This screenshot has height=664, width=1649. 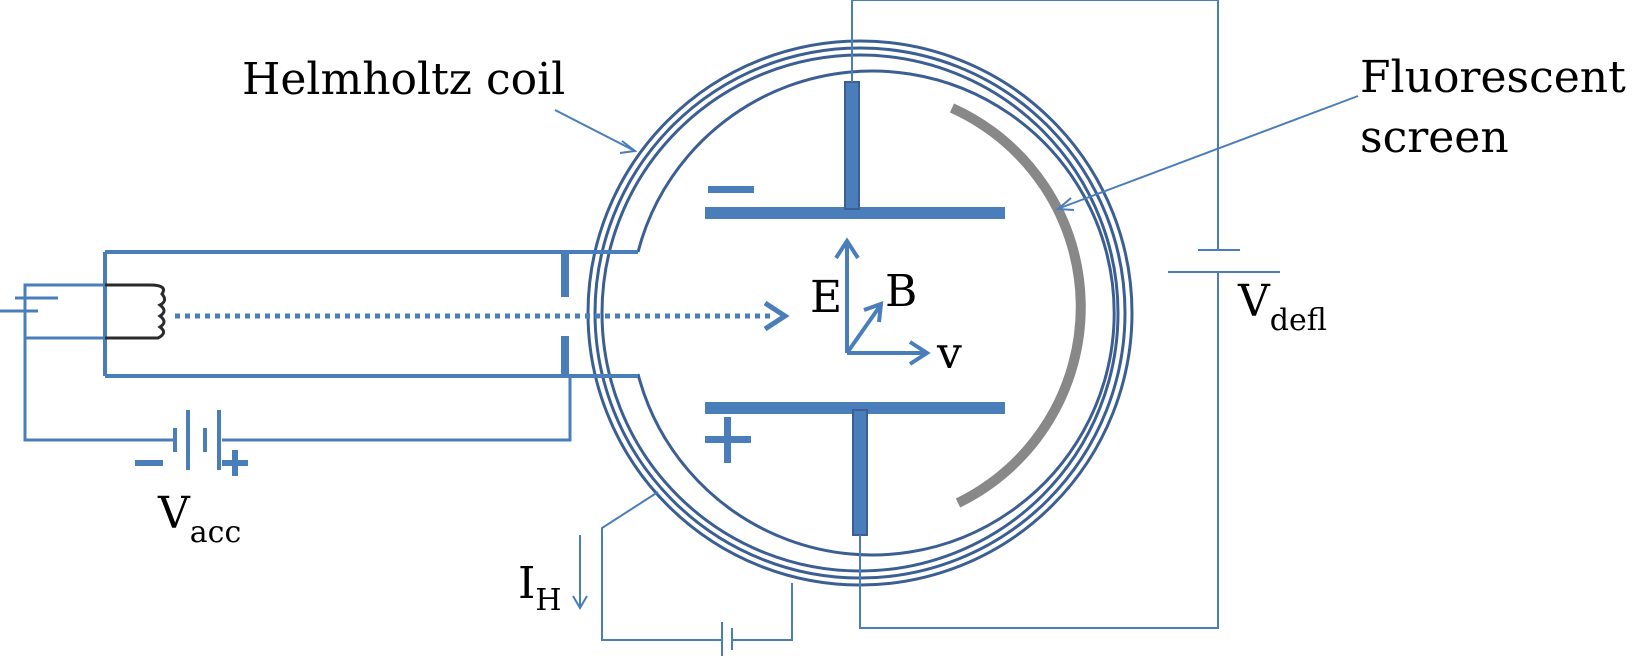 I want to click on lower-deflection-plate, so click(x=855, y=408).